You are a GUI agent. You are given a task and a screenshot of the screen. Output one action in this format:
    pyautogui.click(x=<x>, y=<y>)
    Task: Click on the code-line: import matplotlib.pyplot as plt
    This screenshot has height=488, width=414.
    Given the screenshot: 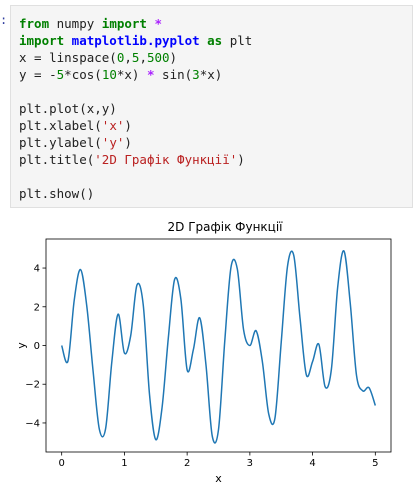 What is the action you would take?
    pyautogui.click(x=135, y=40)
    